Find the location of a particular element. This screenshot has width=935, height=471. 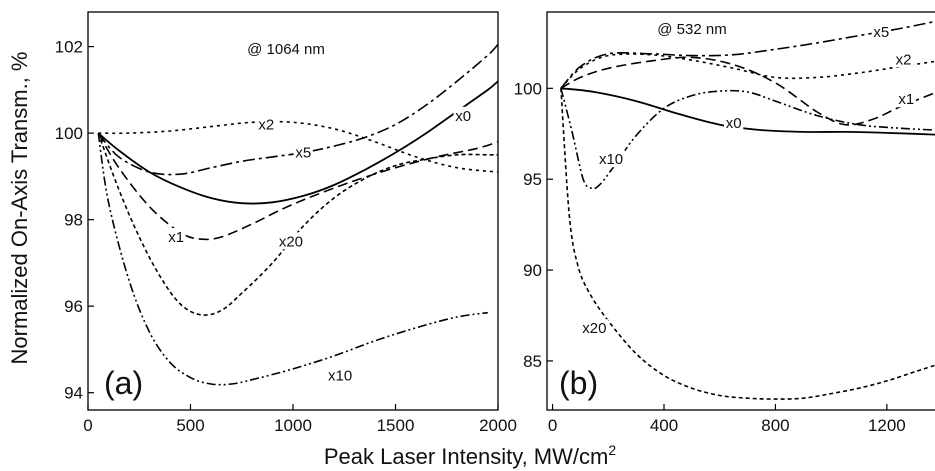

panel-b-series-label-x2: x2 is located at coordinates (904, 59).